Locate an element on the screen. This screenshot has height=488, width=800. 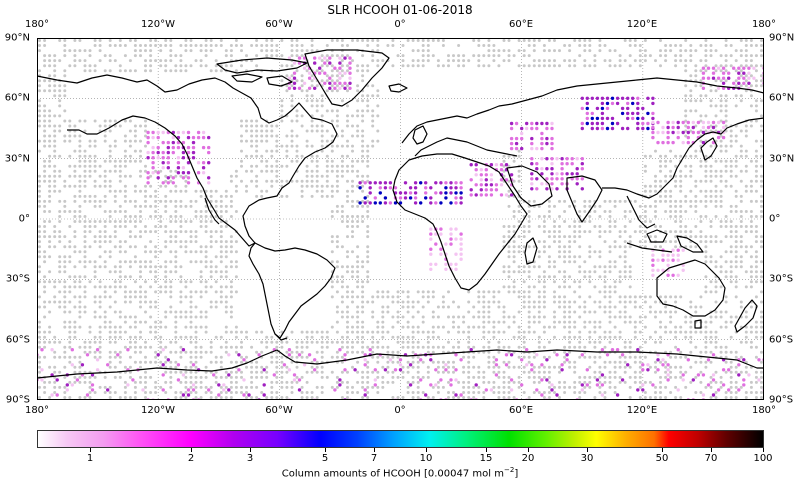
colorbar-tick-label: 1 is located at coordinates (90, 458).